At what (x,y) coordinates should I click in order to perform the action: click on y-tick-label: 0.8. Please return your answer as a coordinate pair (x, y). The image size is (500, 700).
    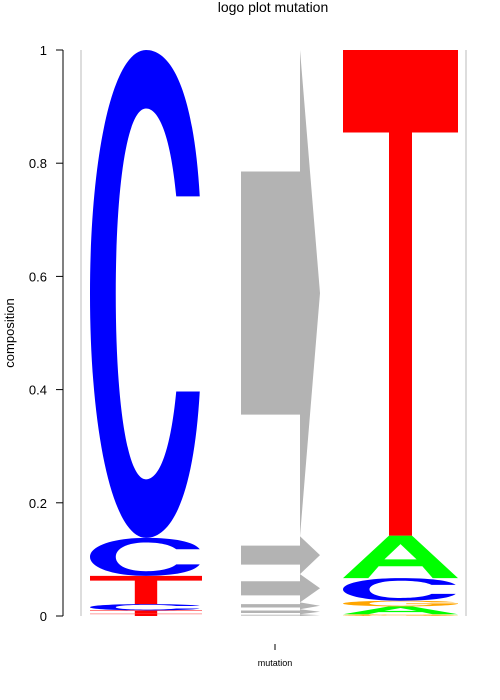
    Looking at the image, I should click on (38, 163).